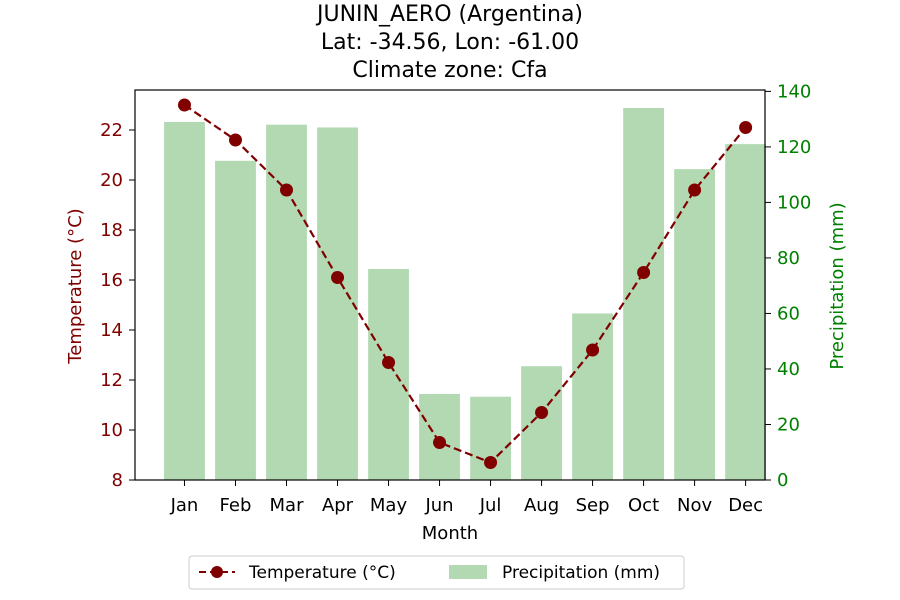  What do you see at coordinates (184, 105) in the screenshot?
I see `temperature-point-jan` at bounding box center [184, 105].